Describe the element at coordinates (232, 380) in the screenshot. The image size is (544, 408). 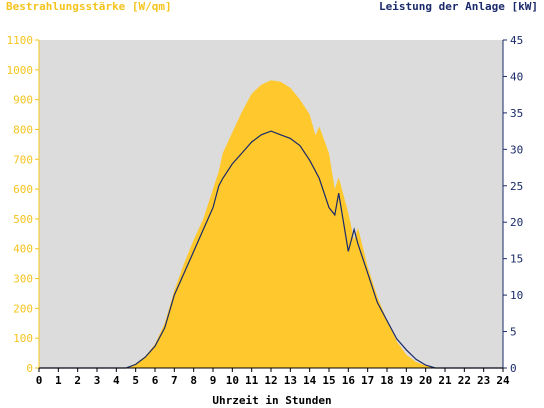
I see `x-tick-label: 10` at that location.